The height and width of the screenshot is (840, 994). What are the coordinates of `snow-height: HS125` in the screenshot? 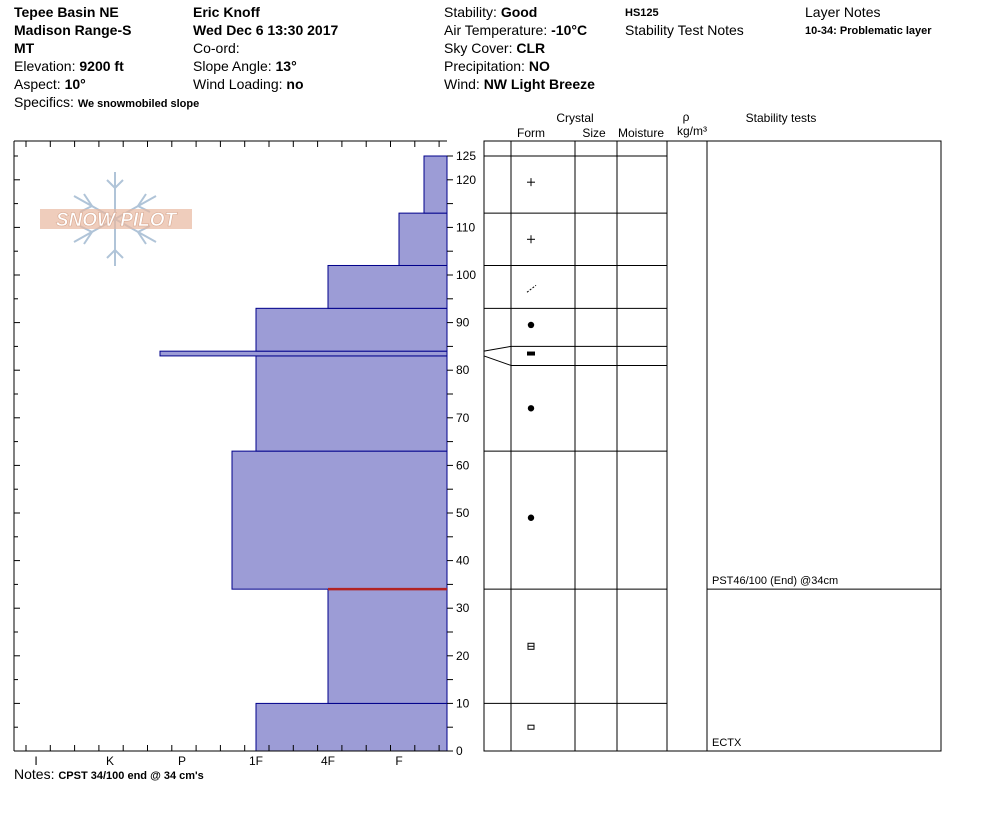 It's located at (642, 13).